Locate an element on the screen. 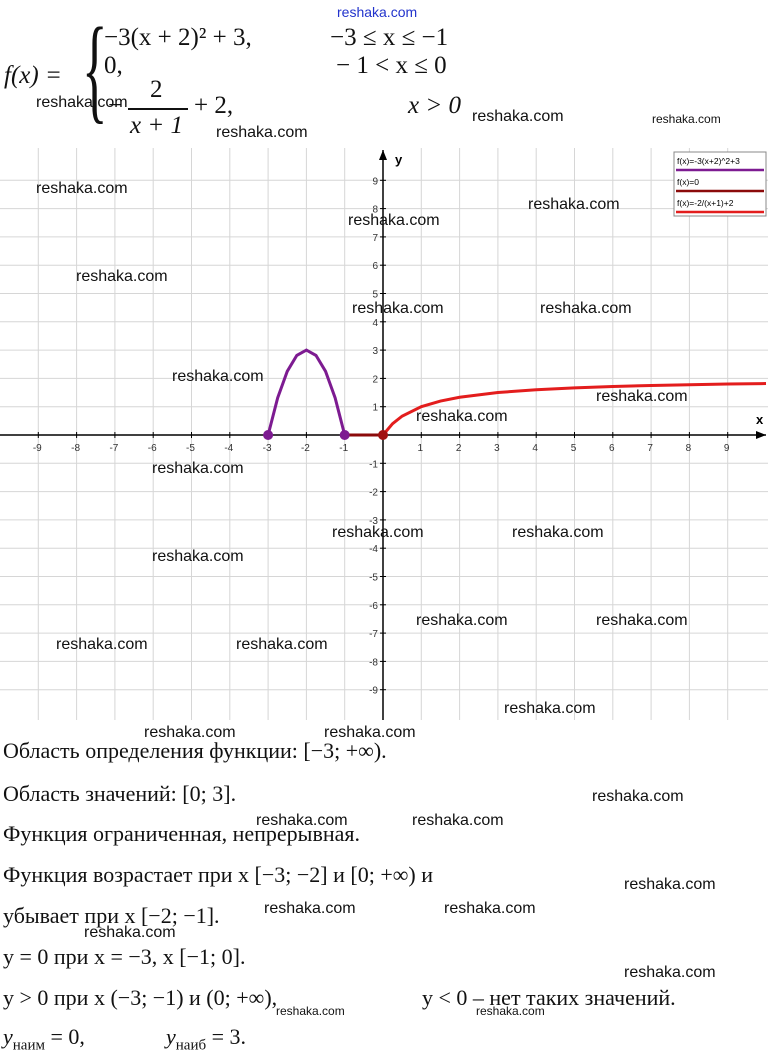 This screenshot has height=1054, width=768. x-tick-label: -4 is located at coordinates (228, 448).